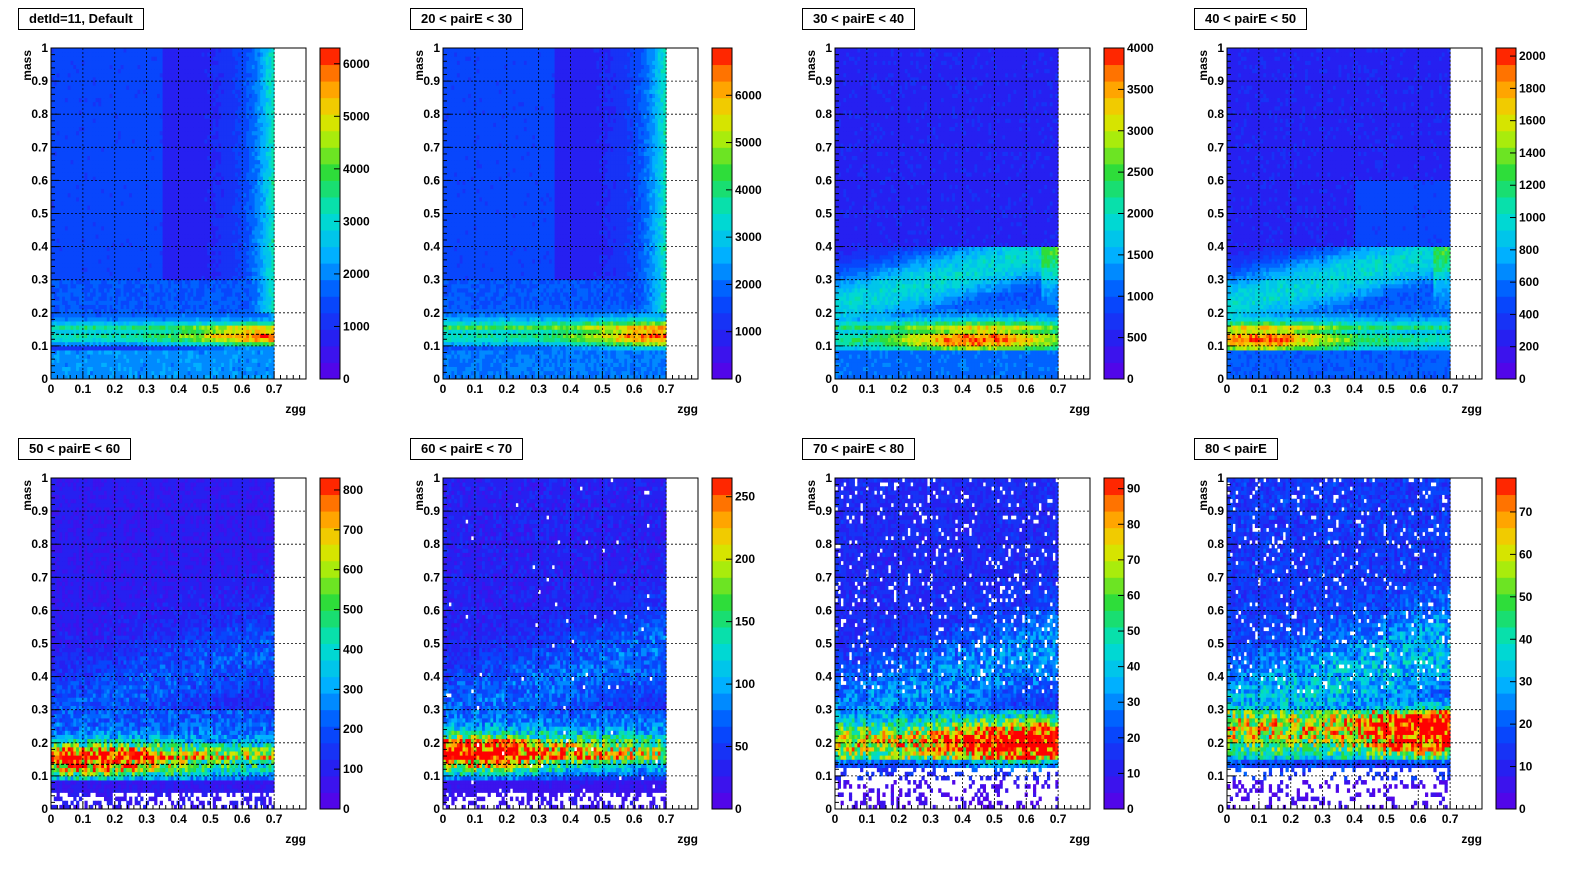 Image resolution: width=1596 pixels, height=874 pixels. I want to click on colorbar-tick-label: 1800, so click(1532, 88).